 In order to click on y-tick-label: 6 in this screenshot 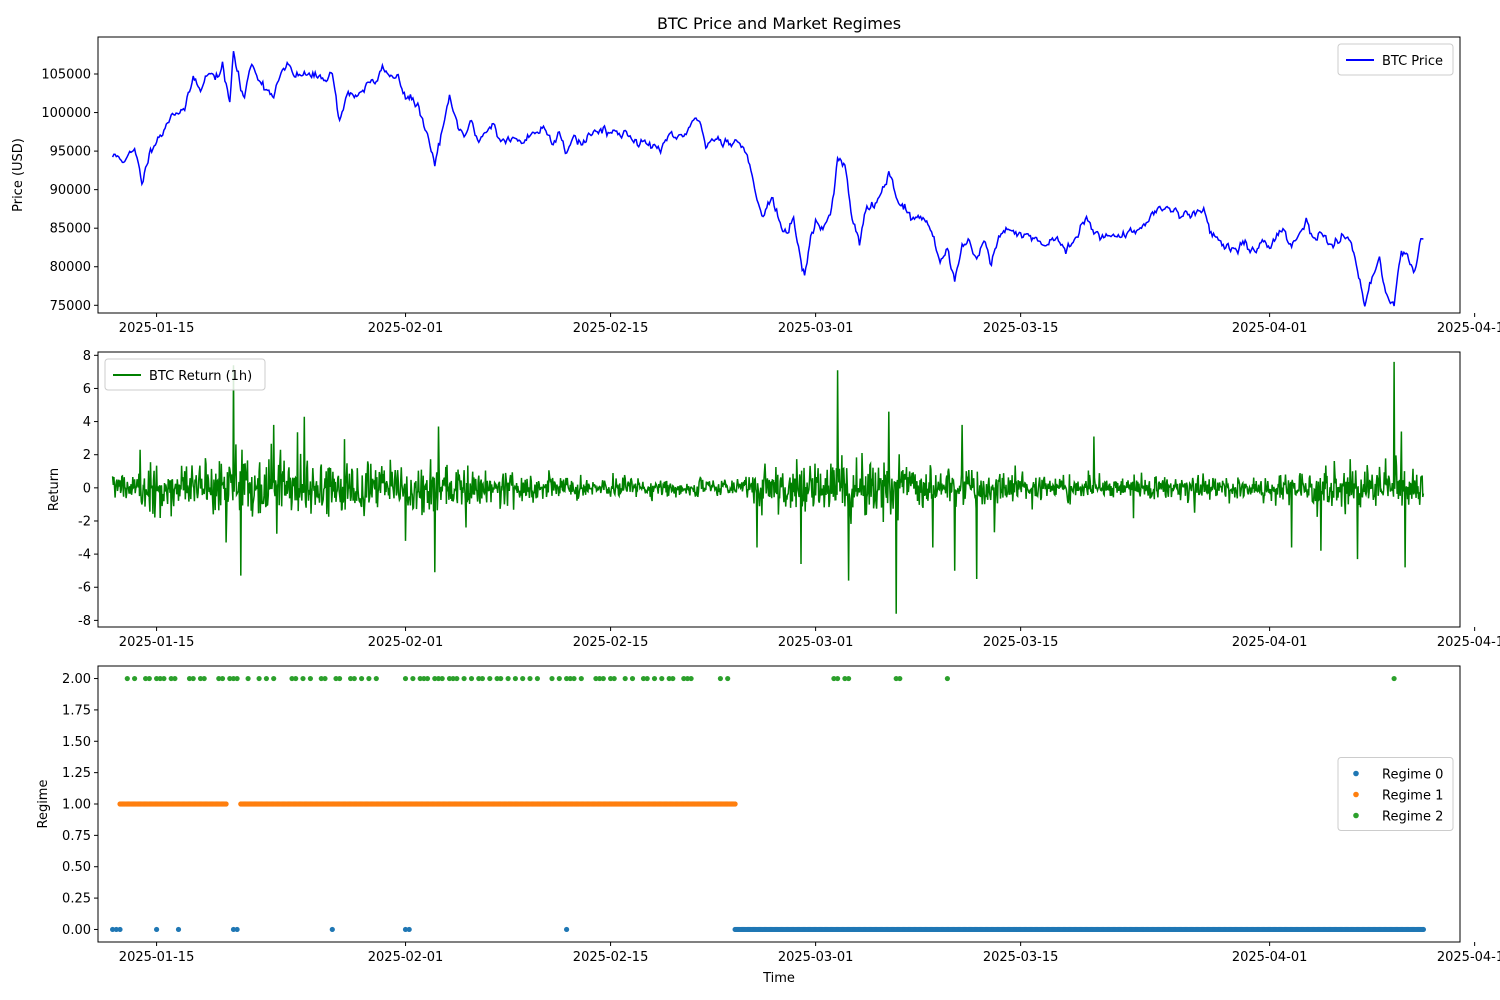, I will do `click(87, 389)`.